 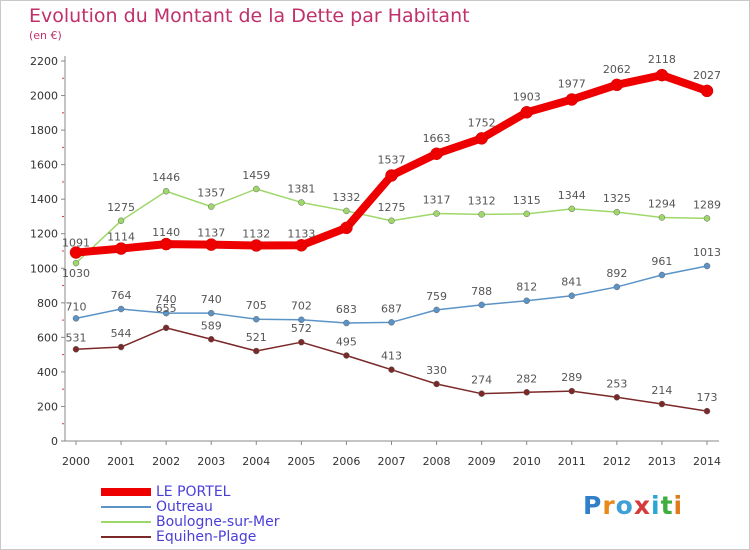 What do you see at coordinates (76, 243) in the screenshot?
I see `data-label: 1091` at bounding box center [76, 243].